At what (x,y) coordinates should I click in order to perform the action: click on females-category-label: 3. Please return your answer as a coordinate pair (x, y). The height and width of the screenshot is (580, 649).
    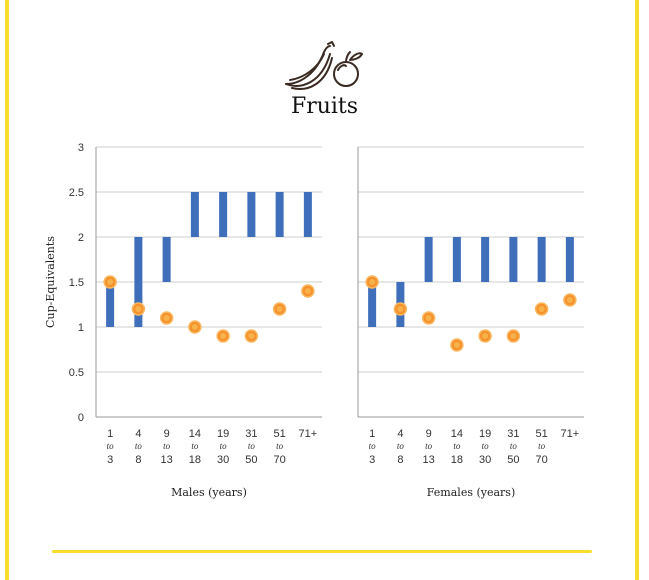
    Looking at the image, I should click on (372, 460).